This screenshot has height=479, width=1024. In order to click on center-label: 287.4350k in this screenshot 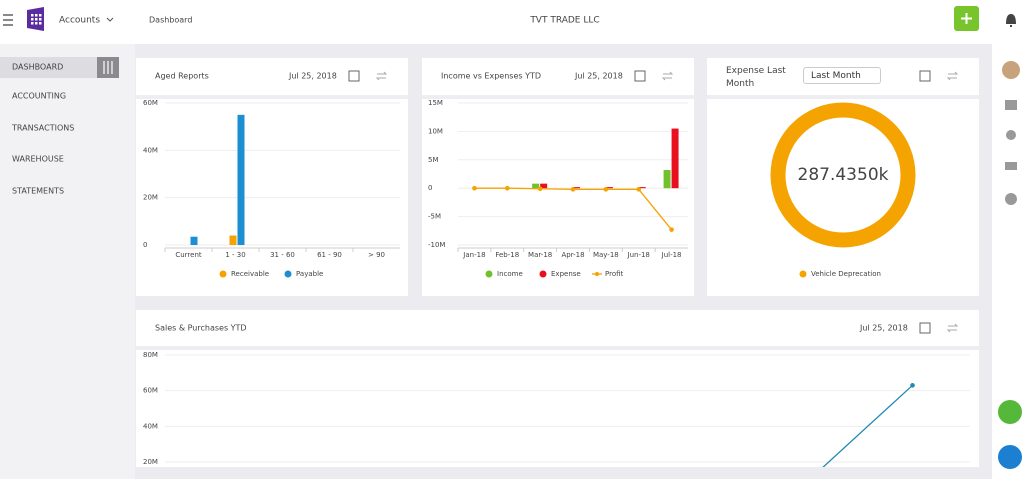, I will do `click(843, 175)`.